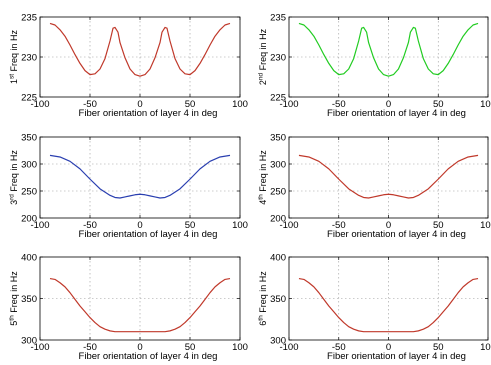 The width and height of the screenshot is (491, 365). I want to click on y-label-ordinal: rd, so click(12, 197).